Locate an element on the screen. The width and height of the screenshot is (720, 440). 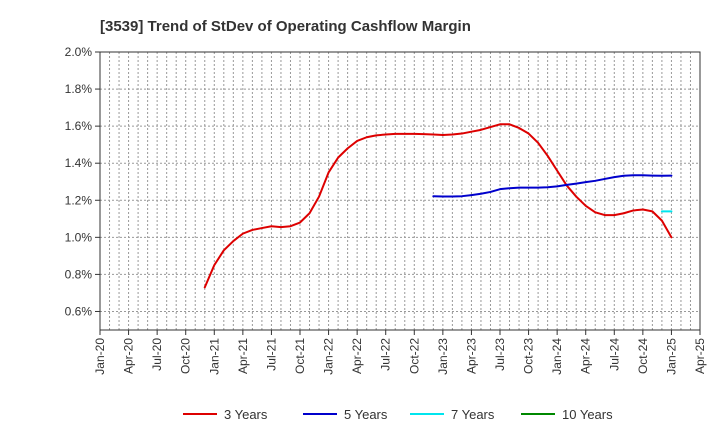
x-tick-label: Jan-22 is located at coordinates (329, 356).